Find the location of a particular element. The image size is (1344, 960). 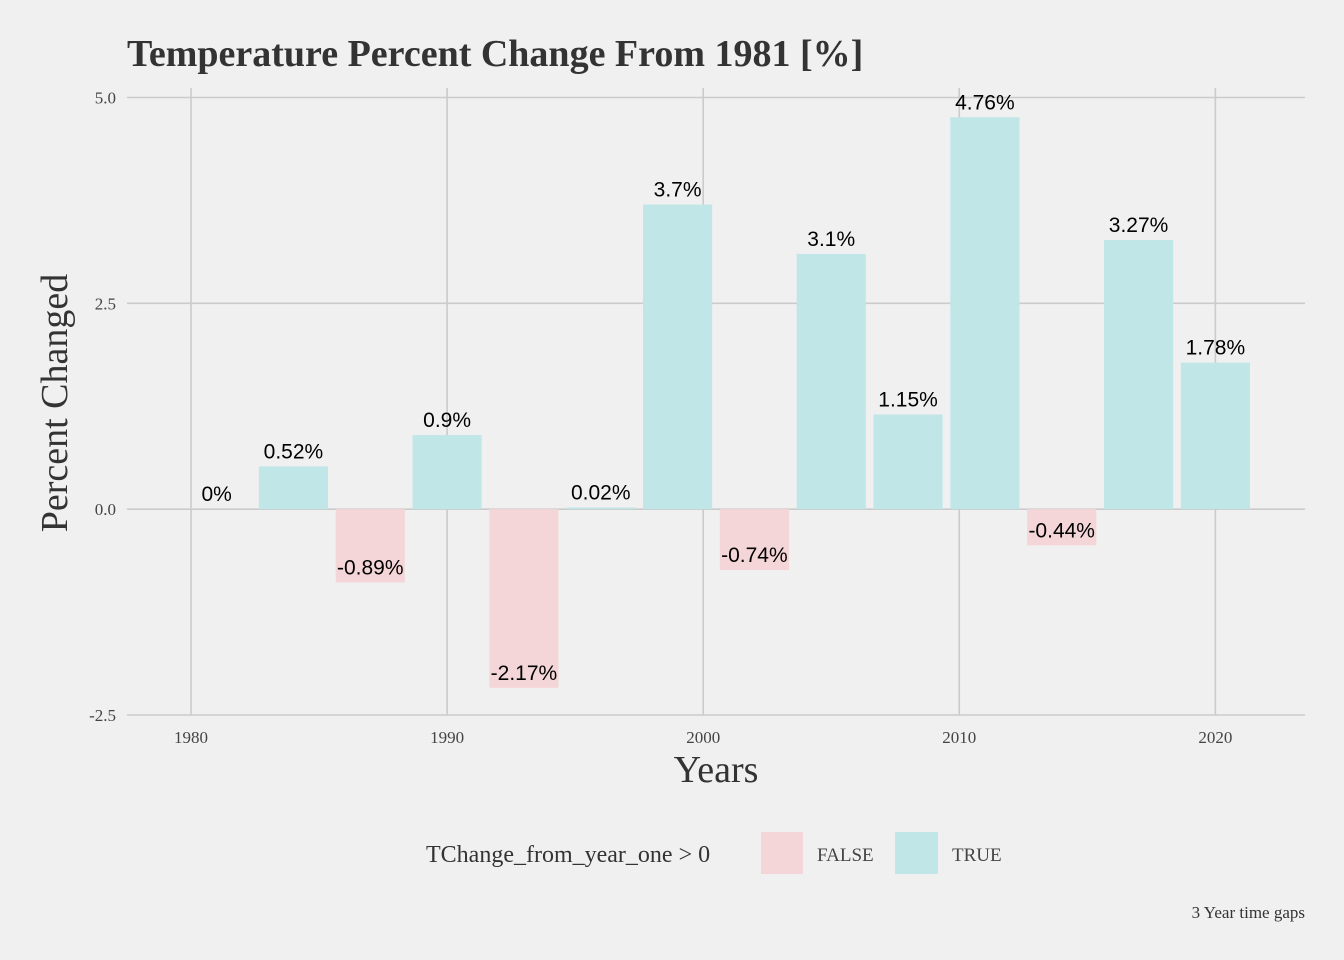

x-tick-label: 1980 is located at coordinates (191, 737).